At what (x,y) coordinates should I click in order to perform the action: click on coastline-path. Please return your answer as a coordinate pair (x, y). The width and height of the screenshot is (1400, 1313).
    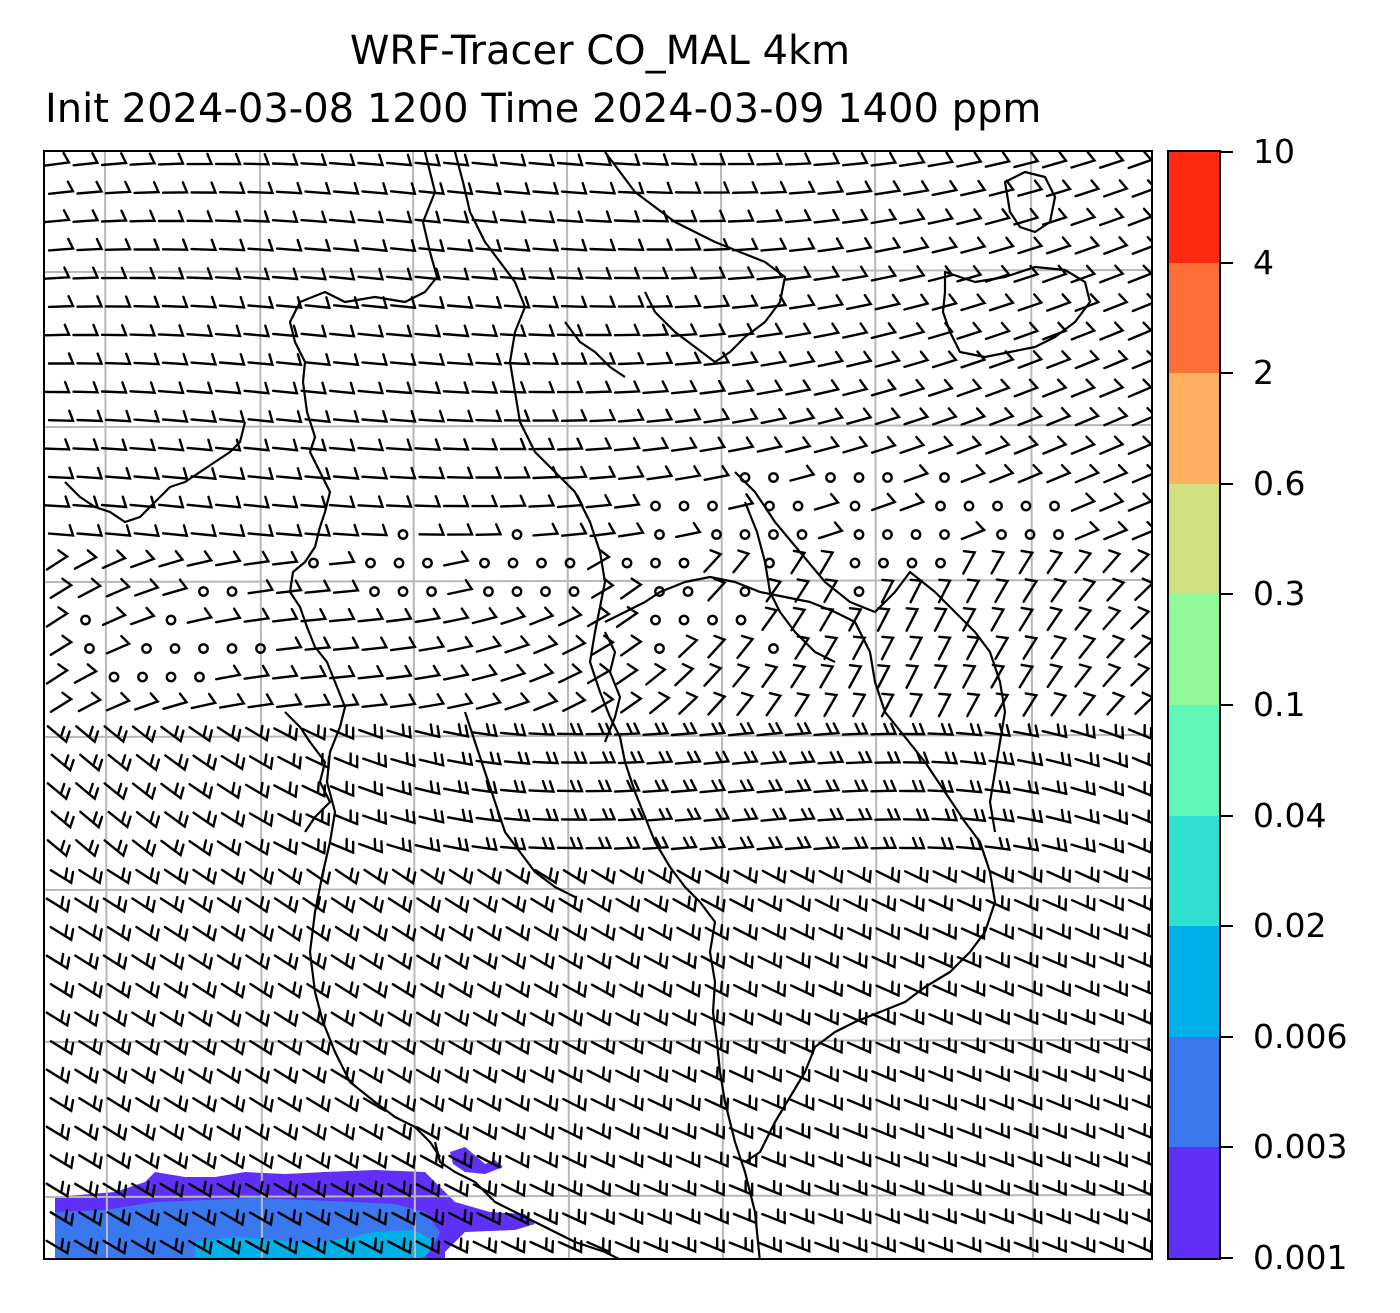
    Looking at the image, I should click on (519, 804).